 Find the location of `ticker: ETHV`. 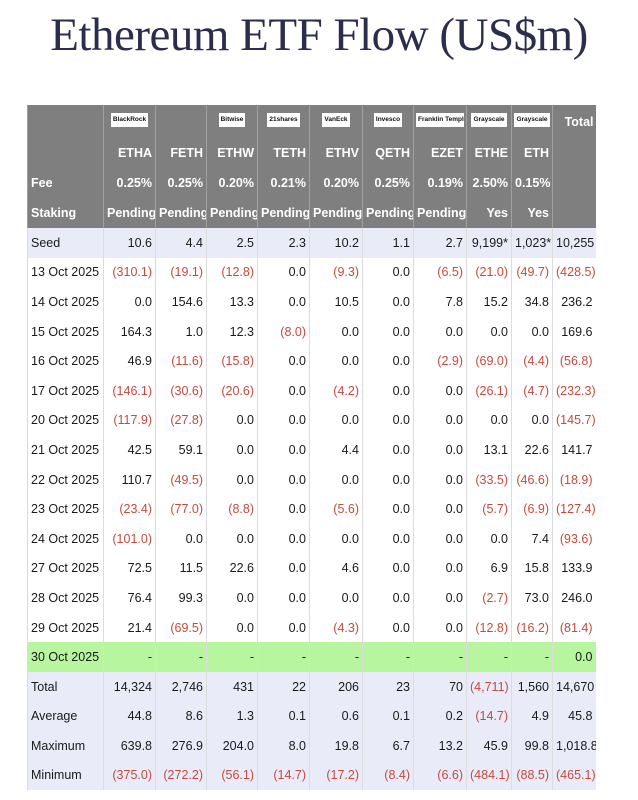

ticker: ETHV is located at coordinates (336, 153).